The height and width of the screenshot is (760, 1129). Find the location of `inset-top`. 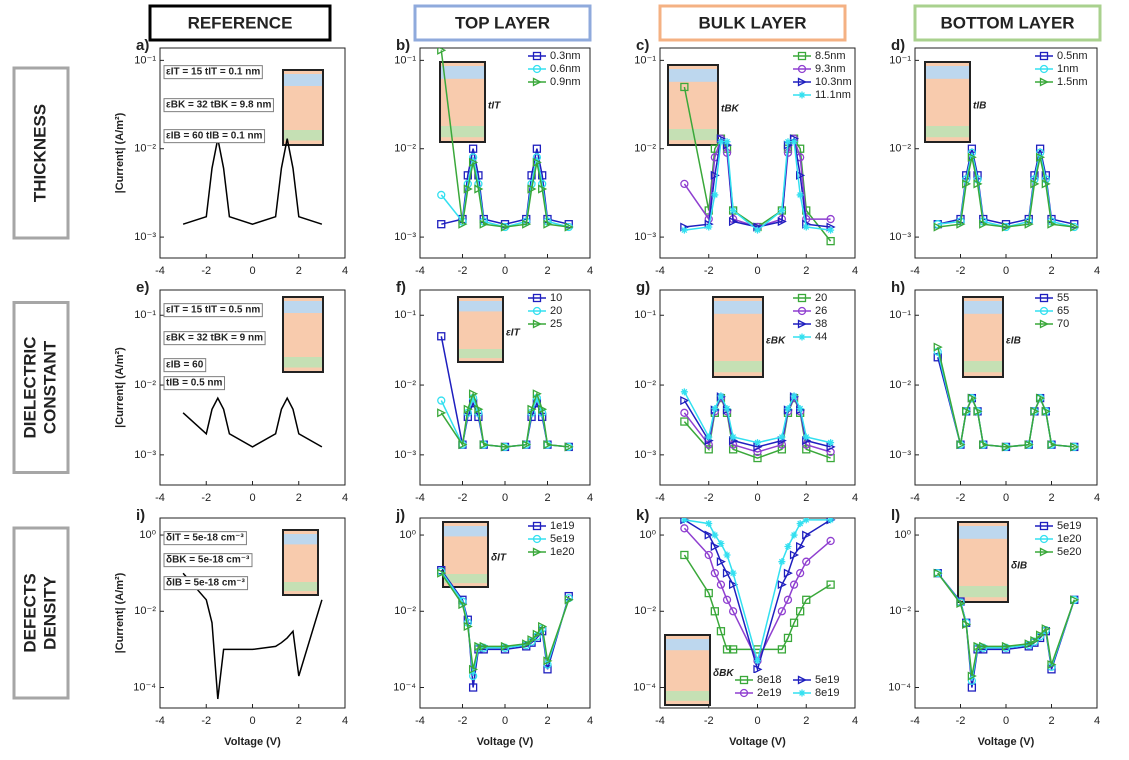

inset-top is located at coordinates (738, 307).